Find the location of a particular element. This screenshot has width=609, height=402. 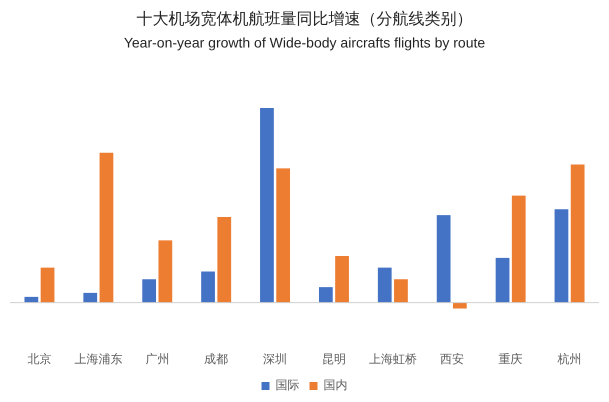

chart-subtitle: Year-on-year growth of Wide-body aircrafts flights by route is located at coordinates (305, 42).